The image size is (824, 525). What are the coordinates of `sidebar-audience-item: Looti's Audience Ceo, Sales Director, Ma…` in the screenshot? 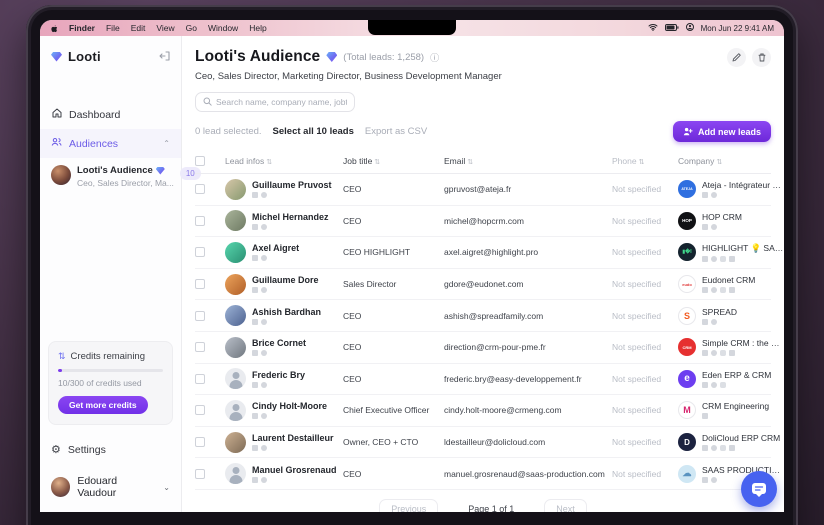 It's located at (120, 176).